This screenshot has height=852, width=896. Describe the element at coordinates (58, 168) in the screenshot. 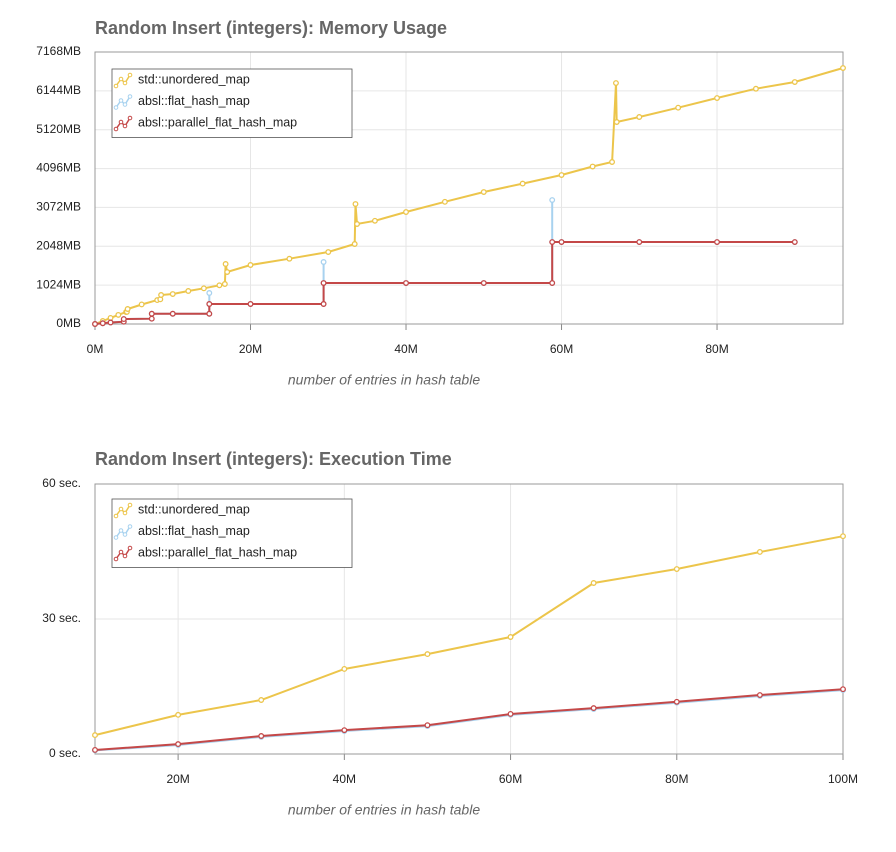

I see `y-tick-label: 4096MB` at that location.